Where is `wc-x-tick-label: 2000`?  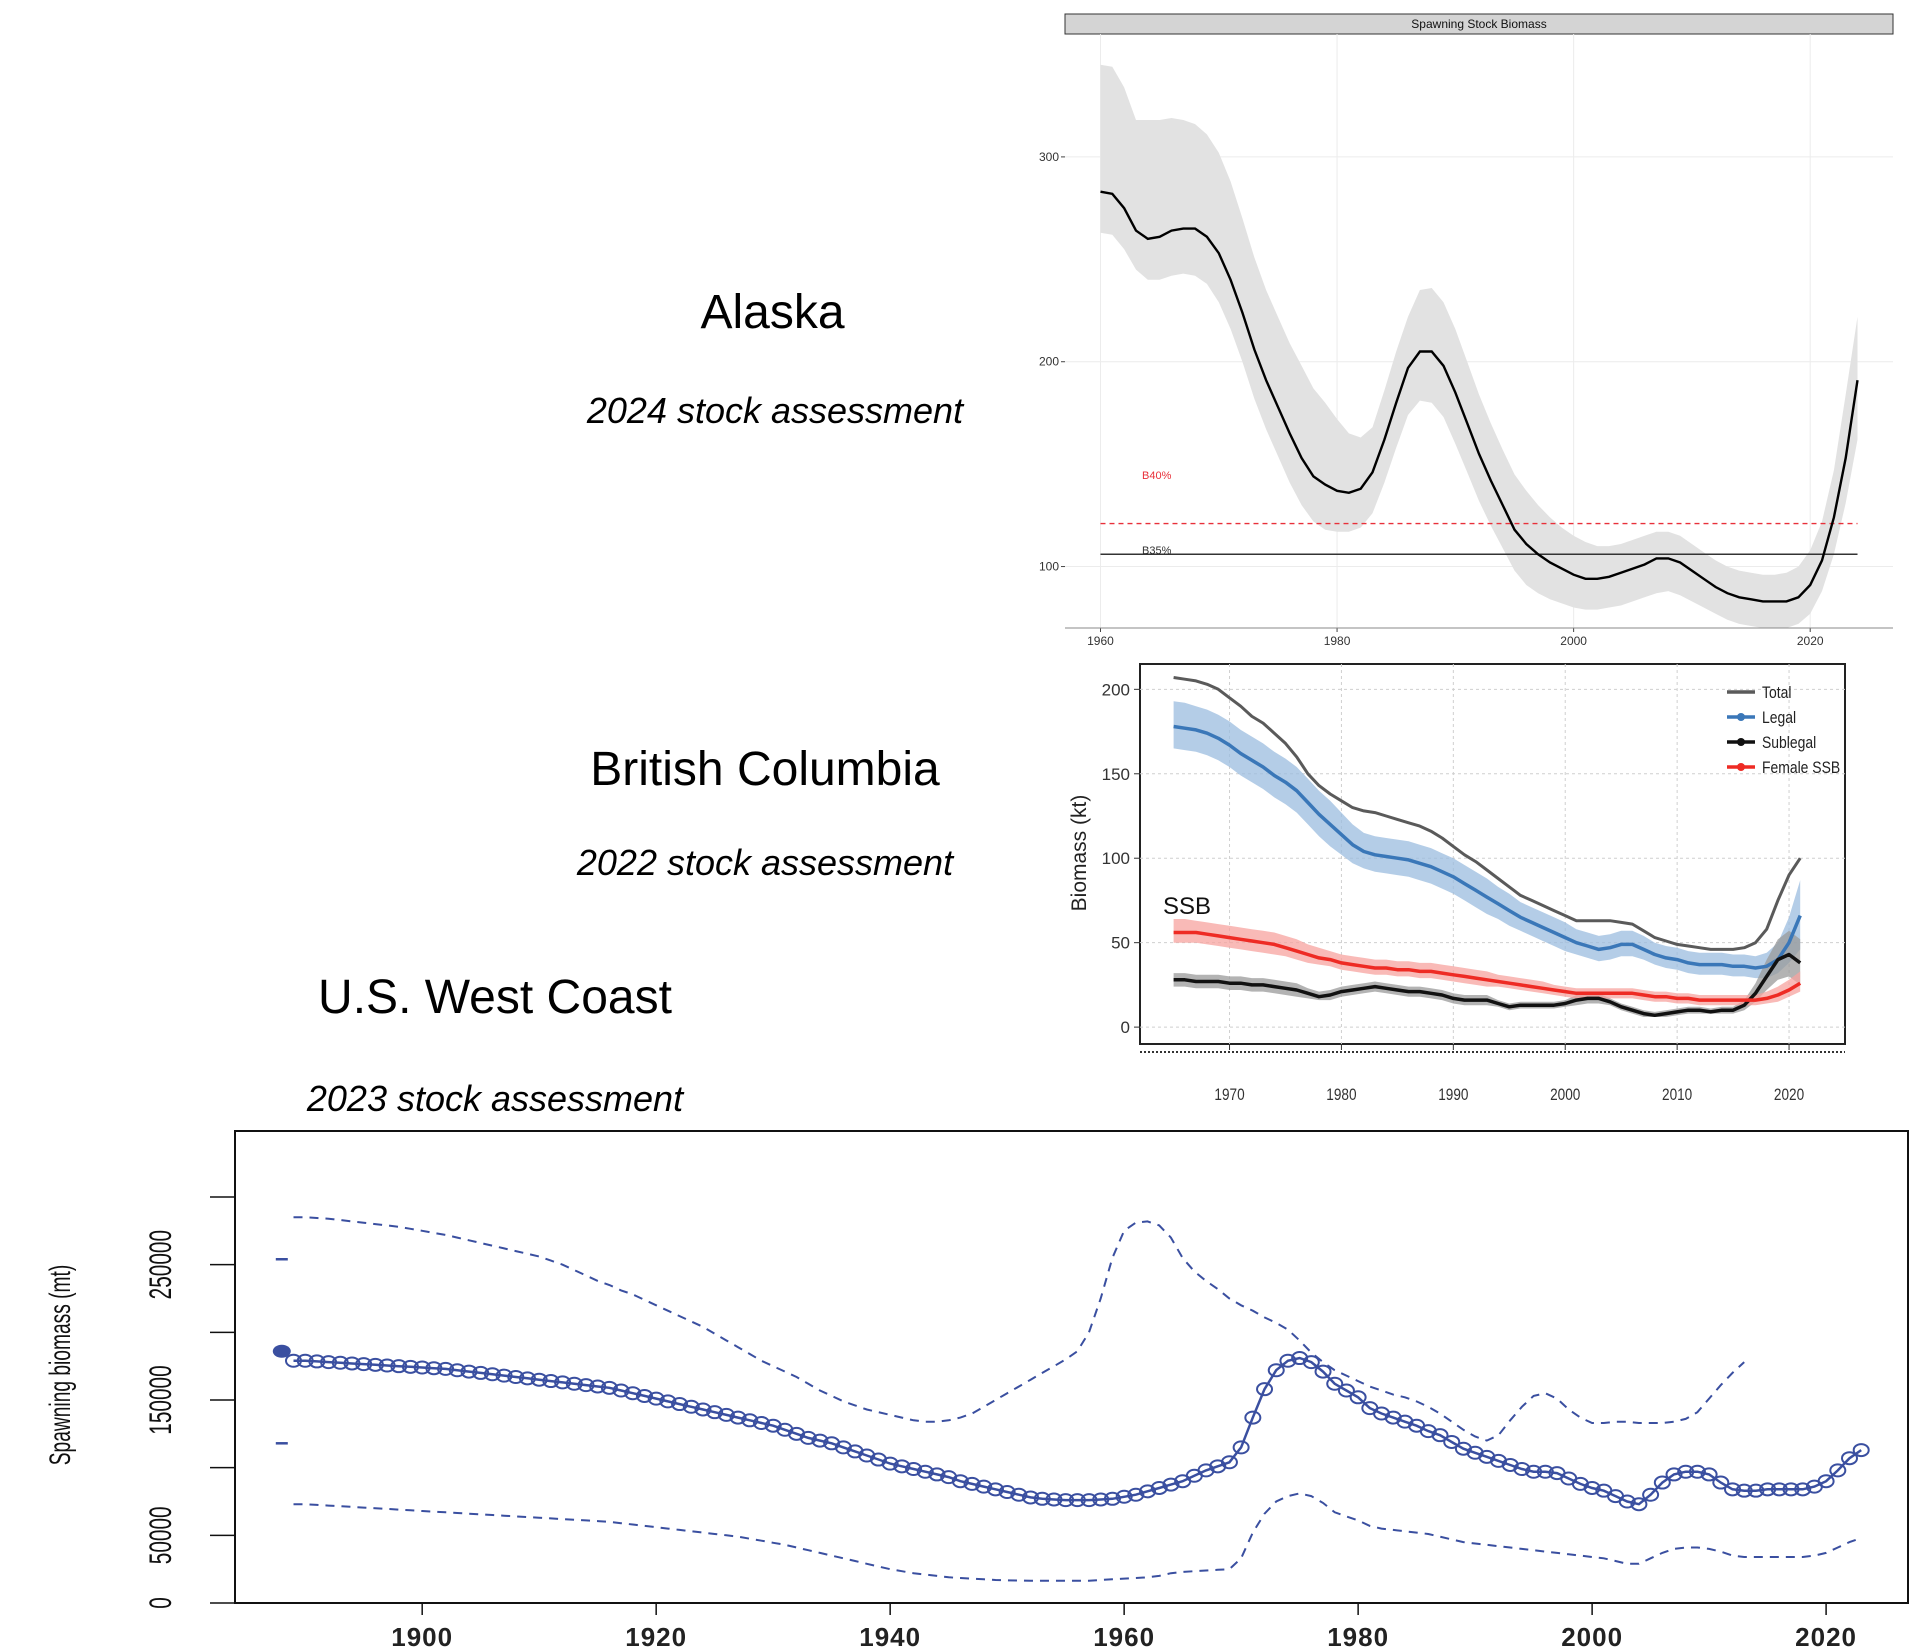 wc-x-tick-label: 2000 is located at coordinates (1592, 1637).